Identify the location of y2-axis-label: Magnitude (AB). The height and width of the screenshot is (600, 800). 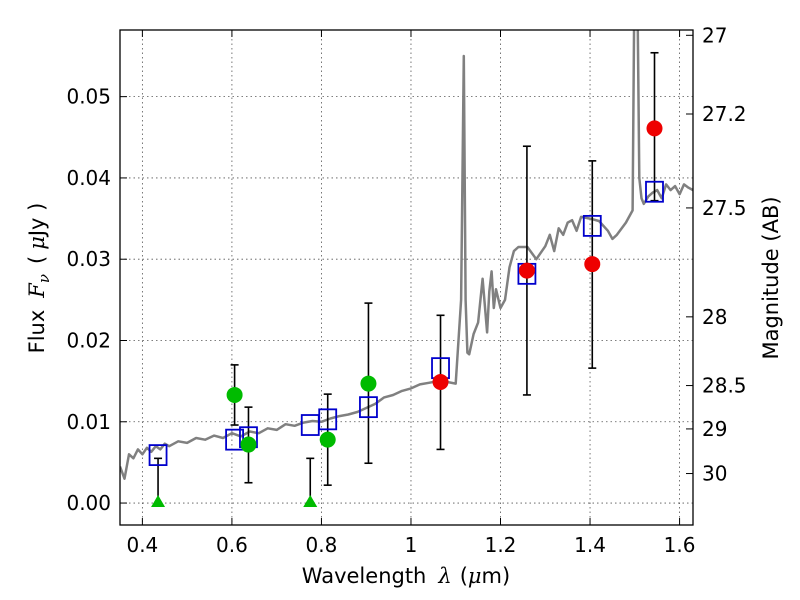
(771, 277).